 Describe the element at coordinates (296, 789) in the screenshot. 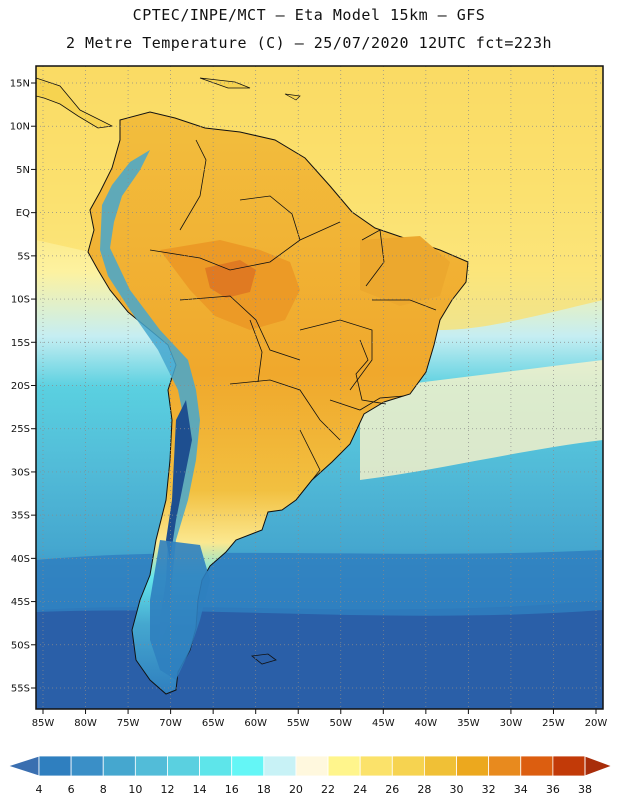

I see `colorbar-label: 20` at that location.